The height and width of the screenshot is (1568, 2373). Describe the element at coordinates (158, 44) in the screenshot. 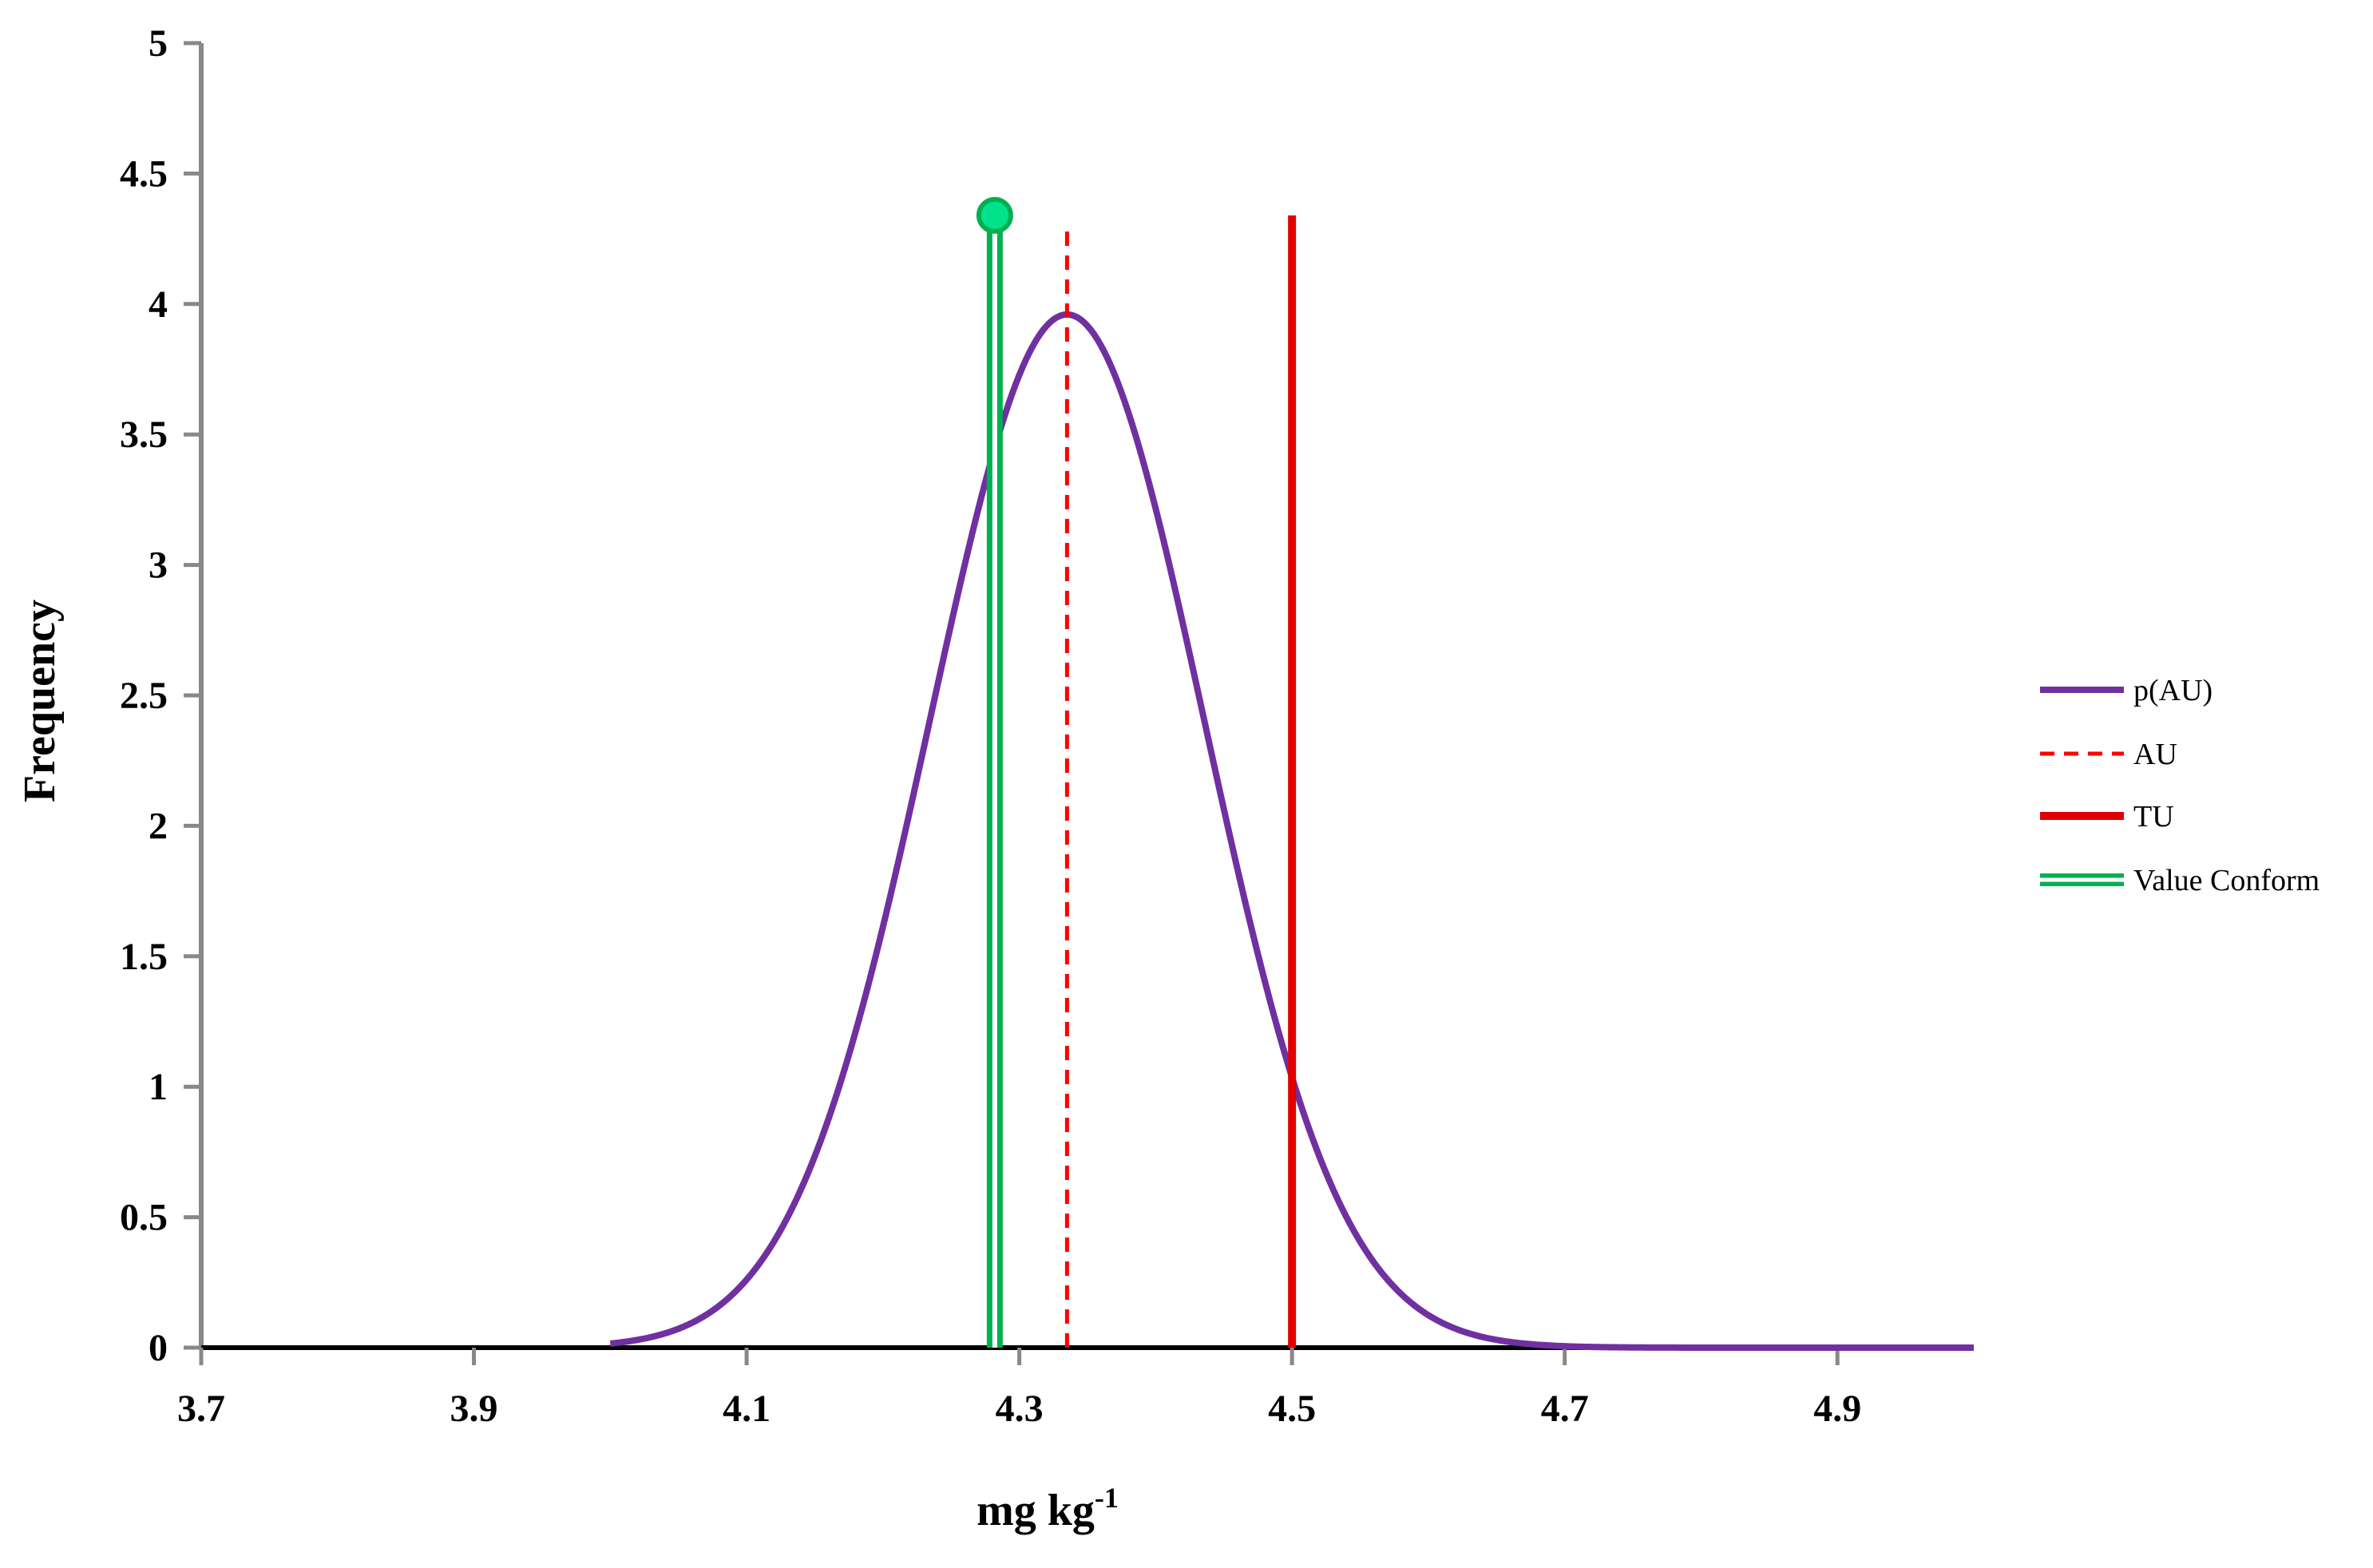

I see `y-tick-label: 5` at that location.